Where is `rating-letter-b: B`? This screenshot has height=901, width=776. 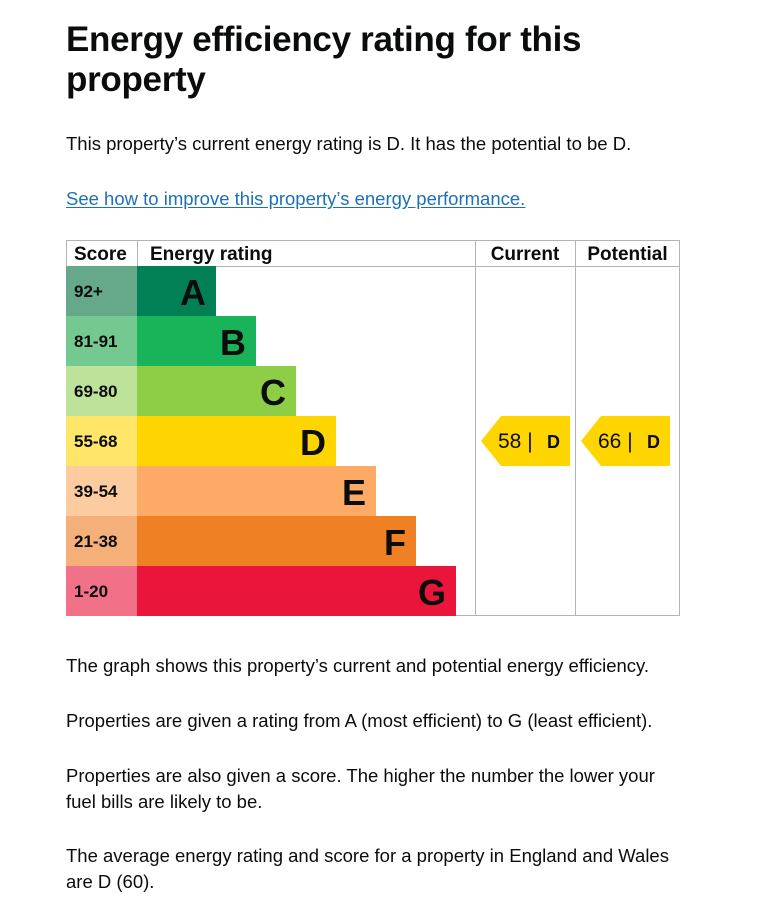 rating-letter-b: B is located at coordinates (233, 342).